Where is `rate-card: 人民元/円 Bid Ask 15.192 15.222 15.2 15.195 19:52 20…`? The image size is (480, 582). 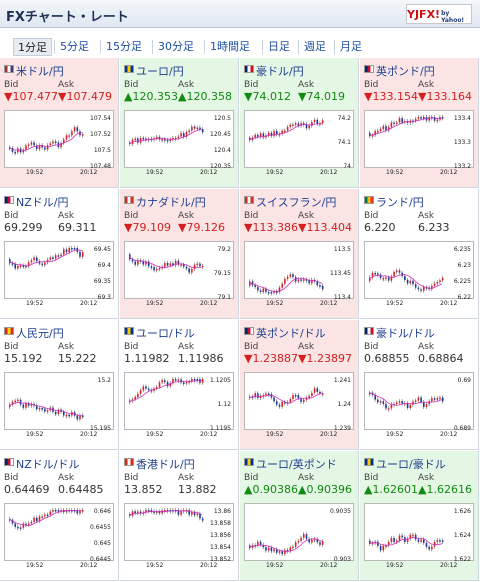
rate-card: 人民元/円 Bid Ask 15.192 15.222 15.2 15.195 19:52 20… is located at coordinates (59, 385).